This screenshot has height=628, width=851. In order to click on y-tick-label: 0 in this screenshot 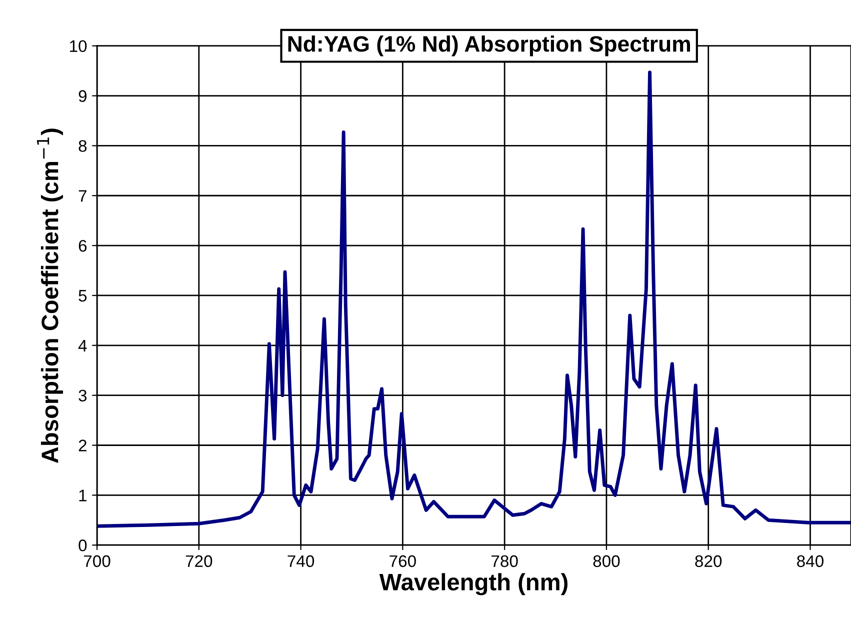, I will do `click(82, 546)`.